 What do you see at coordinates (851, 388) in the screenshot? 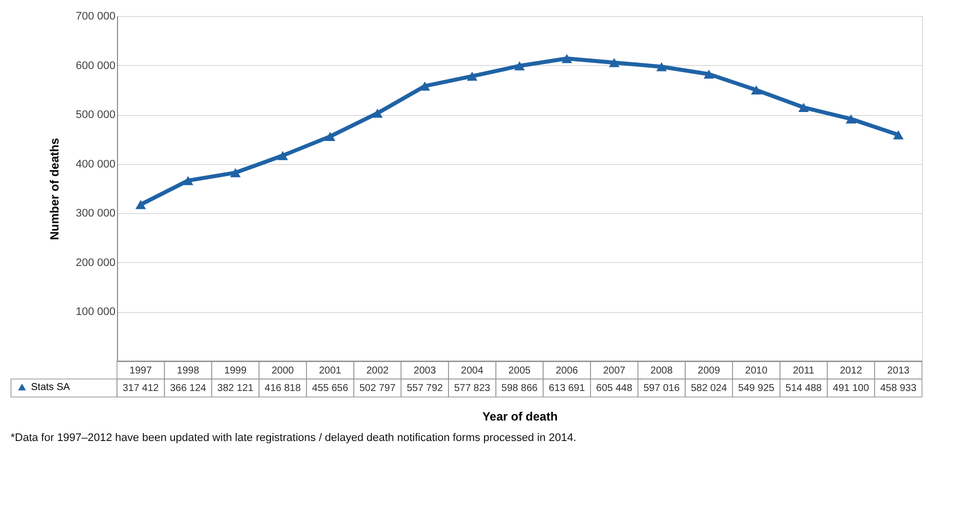
I see `data-label: 491 100` at bounding box center [851, 388].